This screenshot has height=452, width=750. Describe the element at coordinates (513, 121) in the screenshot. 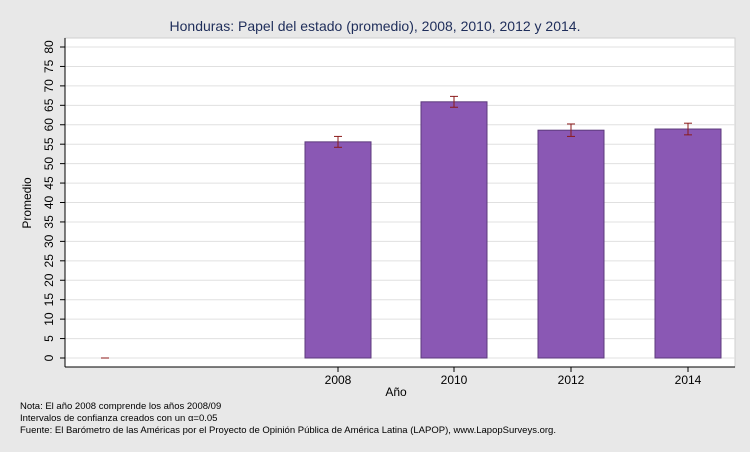

I see `error-bars` at that location.